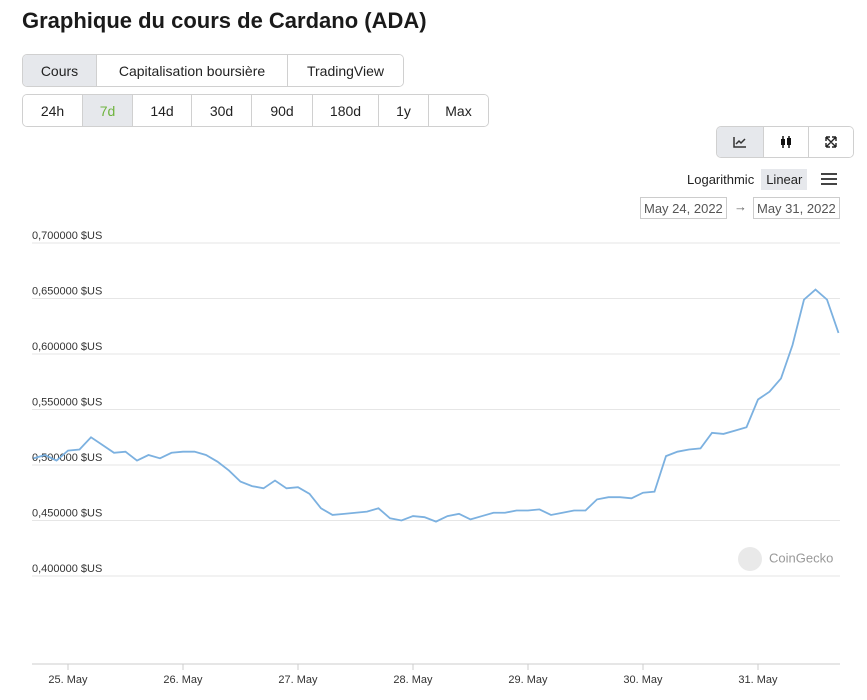 The height and width of the screenshot is (700, 867). What do you see at coordinates (784, 179) in the screenshot?
I see `scale-option: Linear` at bounding box center [784, 179].